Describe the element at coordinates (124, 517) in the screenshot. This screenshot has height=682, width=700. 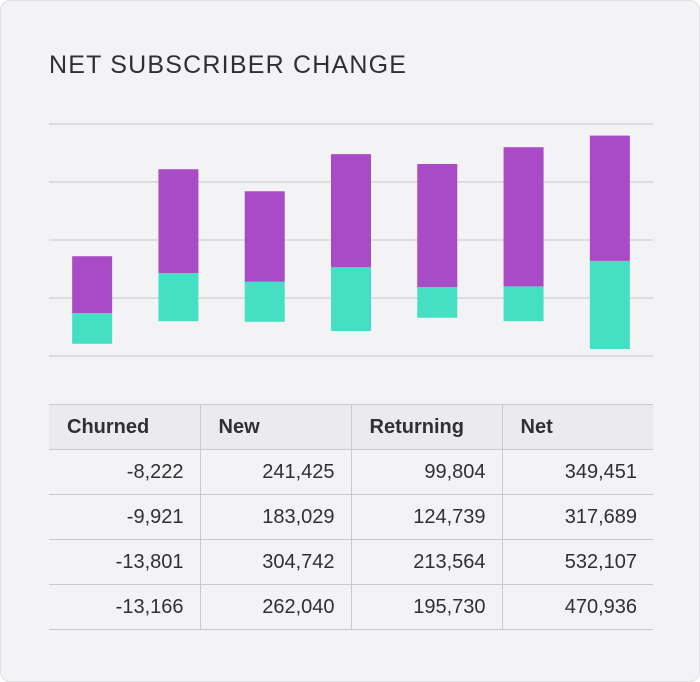
I see `table-cell: -9,921` at that location.